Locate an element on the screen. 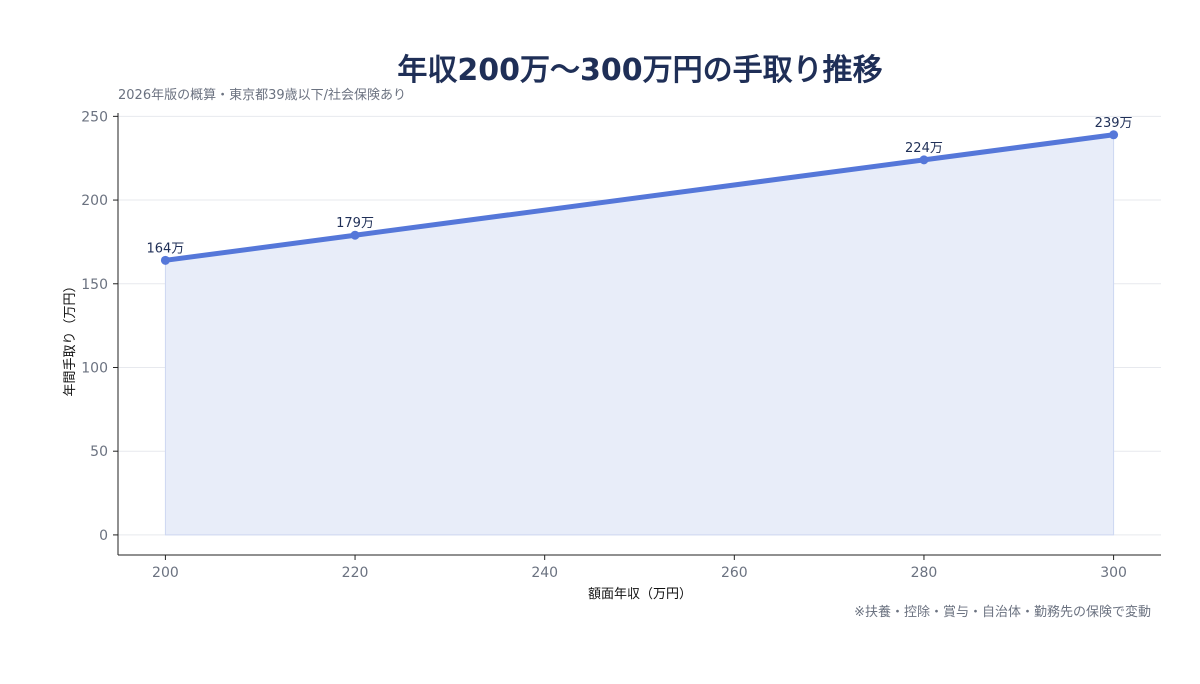 This screenshot has height=684, width=1200. data-label-0: 164万 is located at coordinates (165, 248).